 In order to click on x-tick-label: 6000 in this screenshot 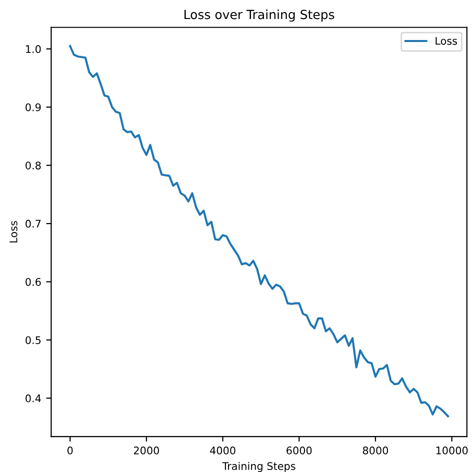, I will do `click(299, 450)`.